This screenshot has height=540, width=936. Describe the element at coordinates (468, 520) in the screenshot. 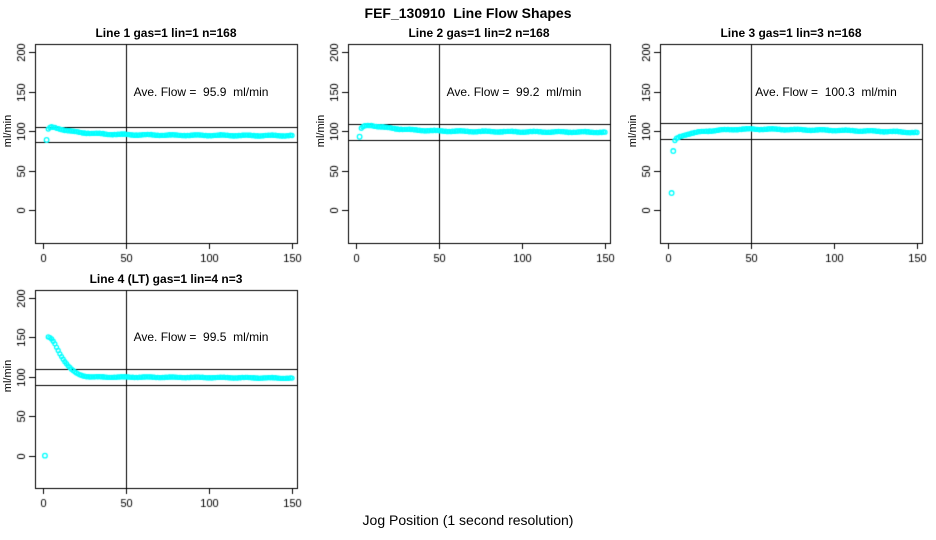

I see `x-axis-label: Jog Position (1 second resolution)` at that location.